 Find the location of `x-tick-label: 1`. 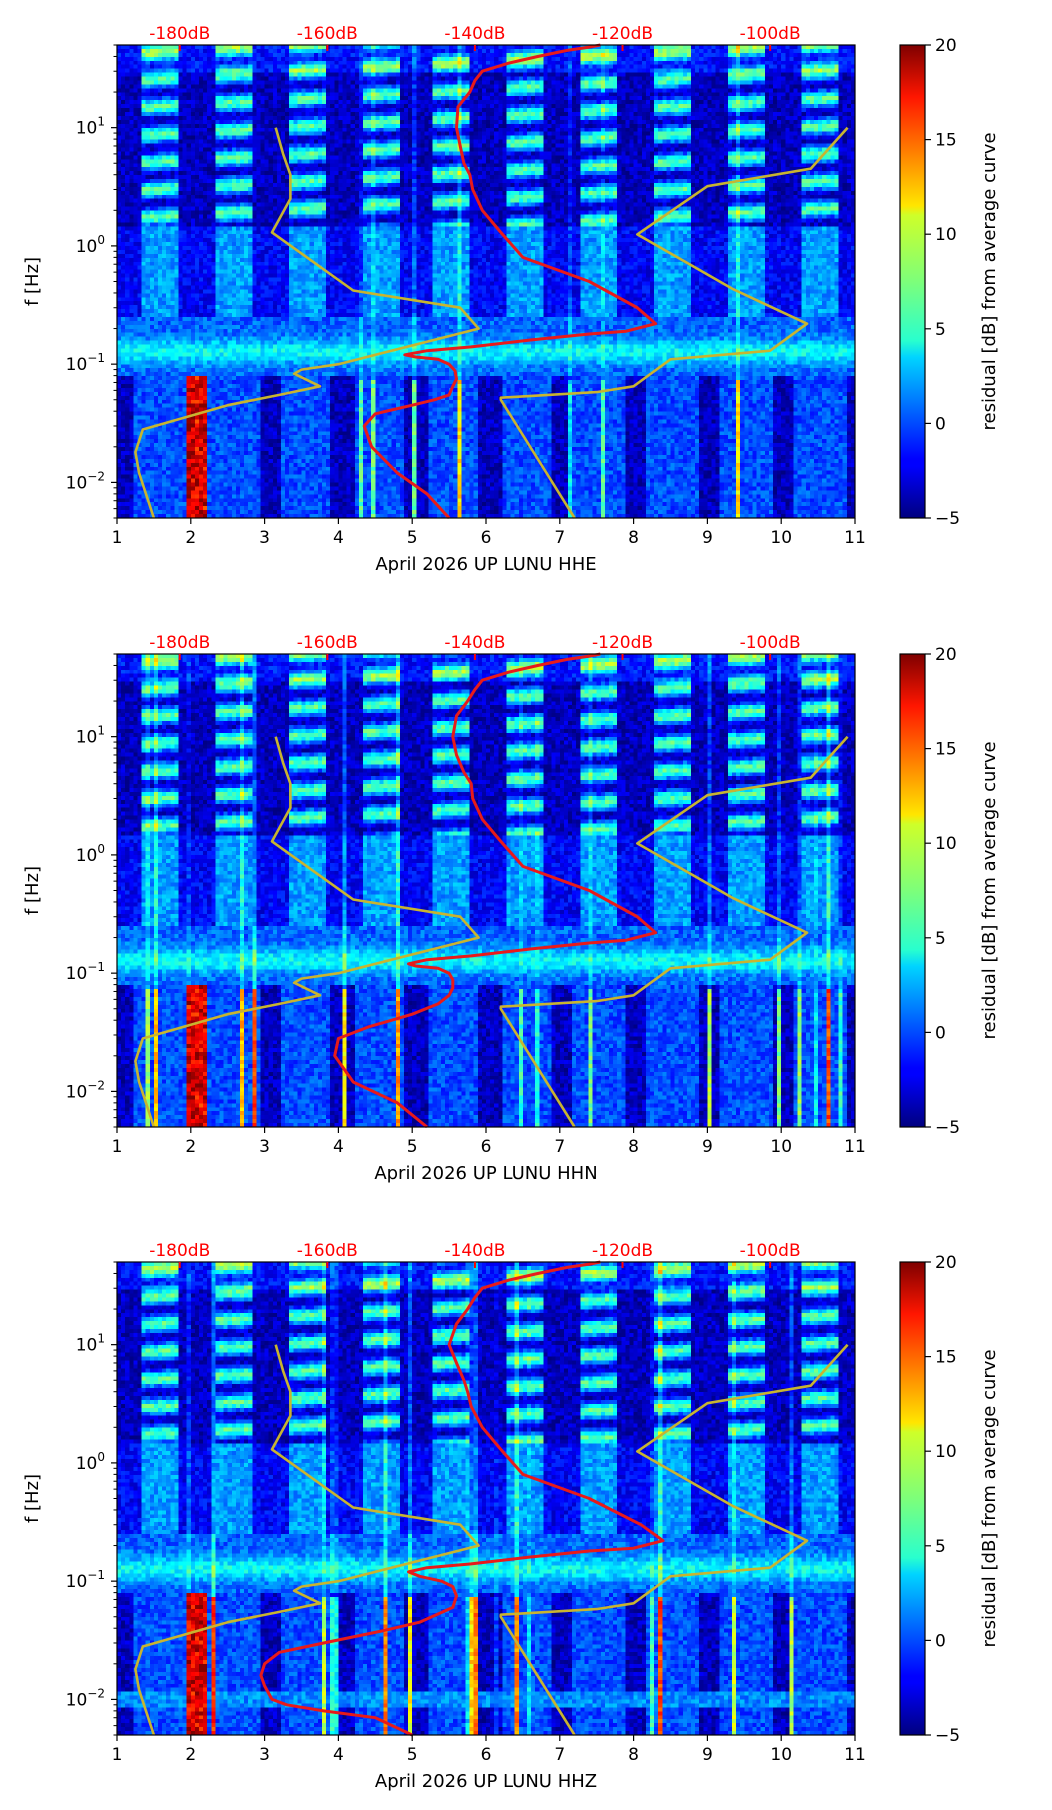

x-tick-label: 1 is located at coordinates (117, 1755).